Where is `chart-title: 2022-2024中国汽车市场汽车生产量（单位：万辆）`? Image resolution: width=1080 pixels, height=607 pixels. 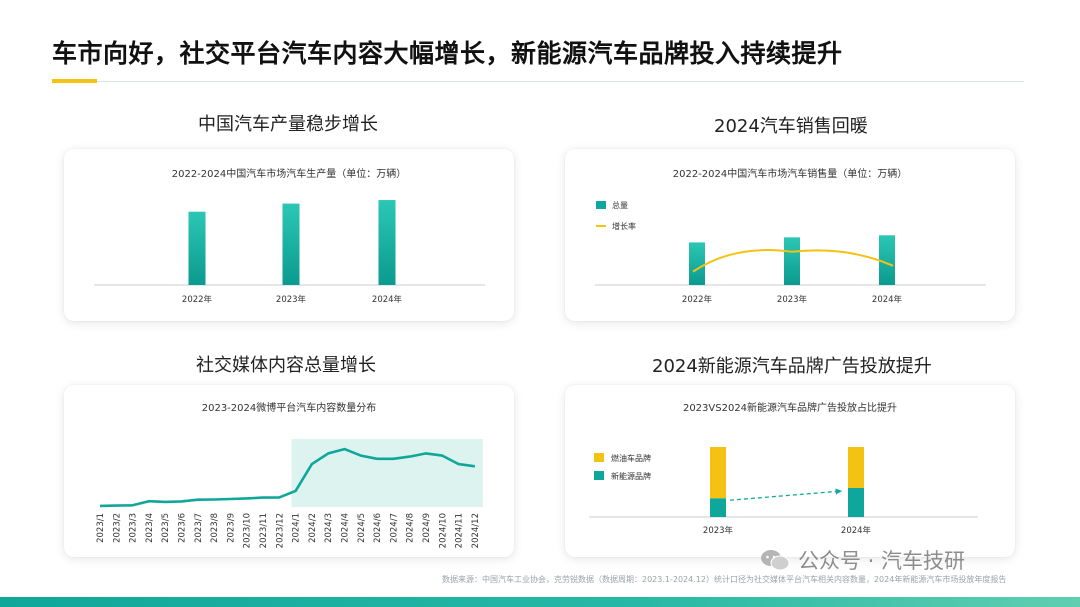 chart-title: 2022-2024中国汽车市场汽车生产量（单位：万辆） is located at coordinates (289, 173).